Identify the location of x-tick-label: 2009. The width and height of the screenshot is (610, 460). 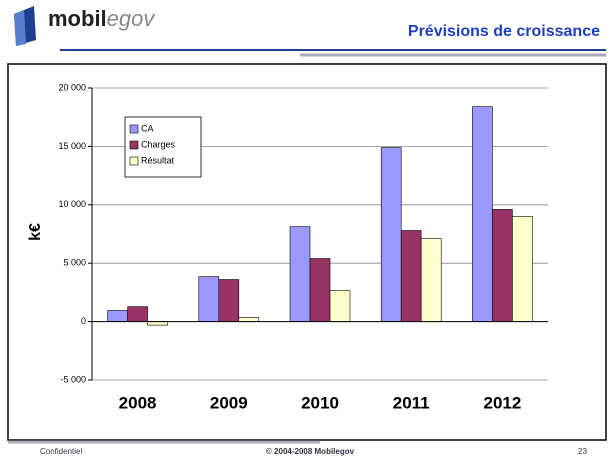
(229, 402).